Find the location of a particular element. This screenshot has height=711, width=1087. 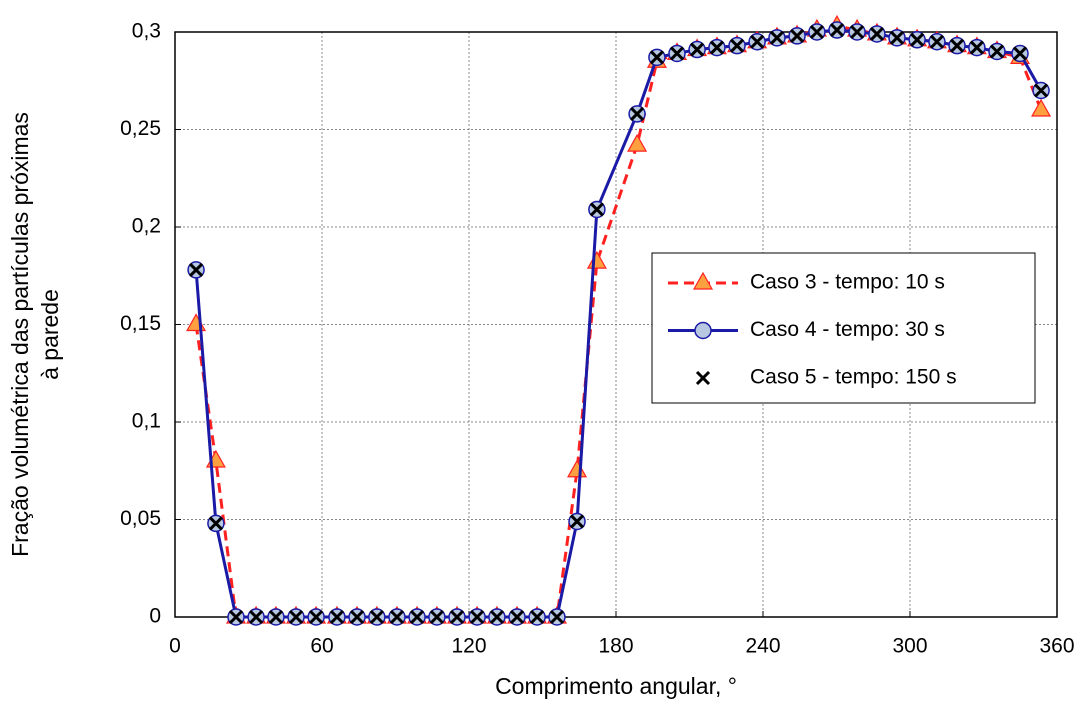

y-tick-label: 0,05 is located at coordinates (140, 518).